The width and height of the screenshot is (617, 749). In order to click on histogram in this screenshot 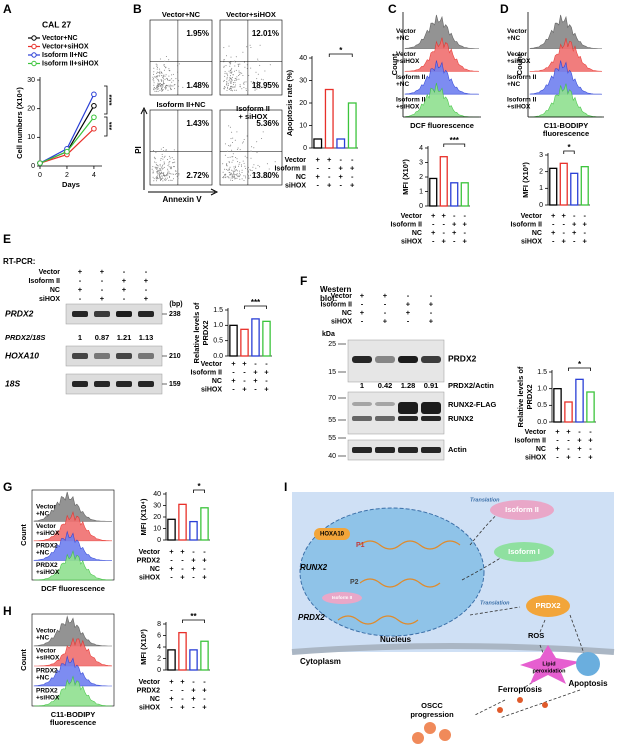, I will do `click(73, 545)`.